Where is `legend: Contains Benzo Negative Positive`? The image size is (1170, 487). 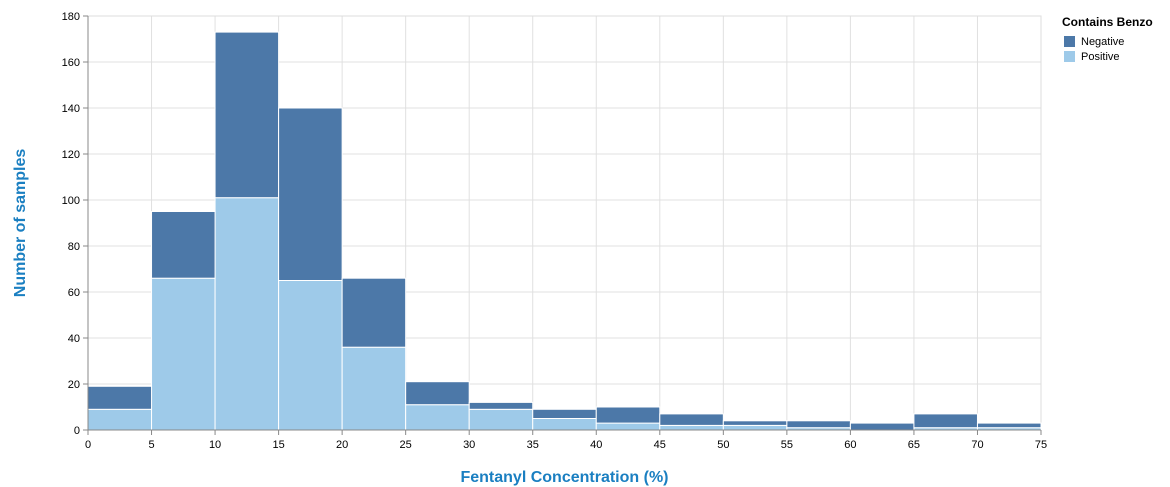 legend: Contains Benzo Negative Positive is located at coordinates (1107, 39).